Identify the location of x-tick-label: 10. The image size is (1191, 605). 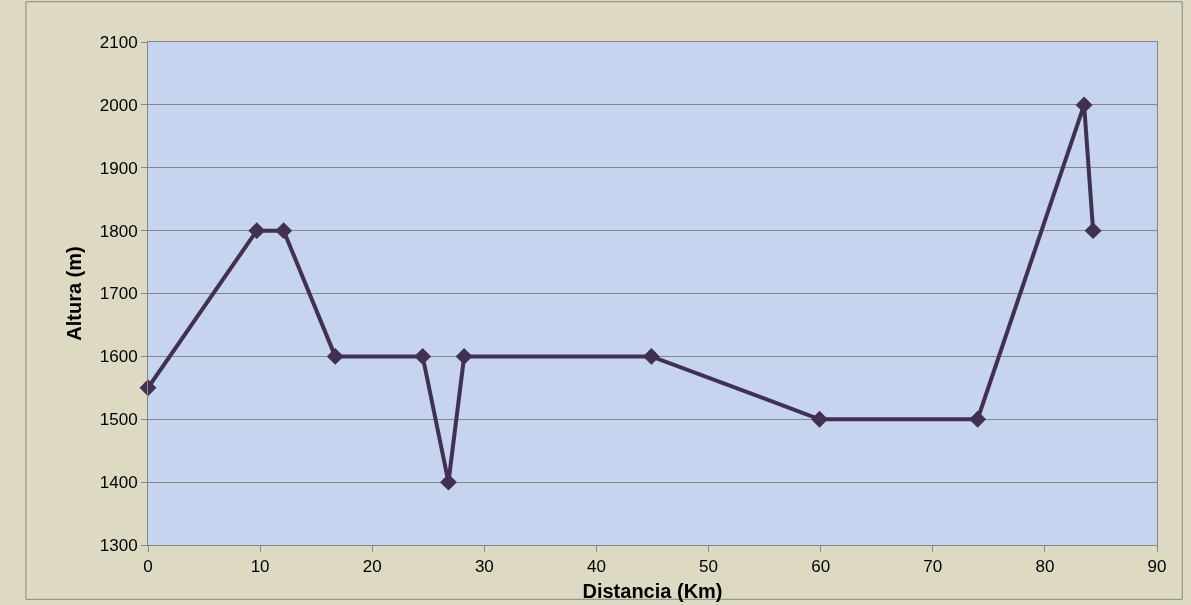
(260, 567).